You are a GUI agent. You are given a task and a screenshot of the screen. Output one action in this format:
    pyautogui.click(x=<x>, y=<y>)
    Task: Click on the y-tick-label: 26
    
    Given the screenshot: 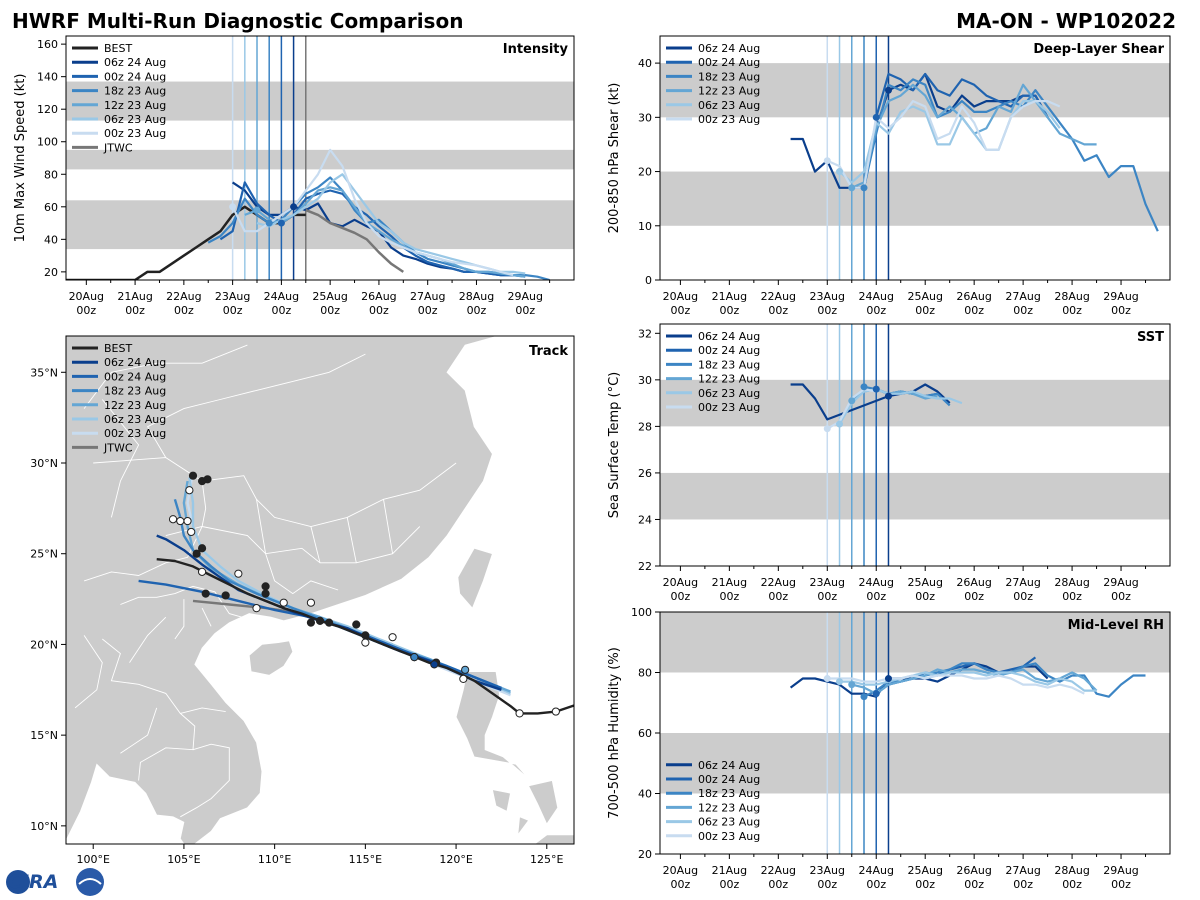 What is the action you would take?
    pyautogui.click(x=645, y=473)
    